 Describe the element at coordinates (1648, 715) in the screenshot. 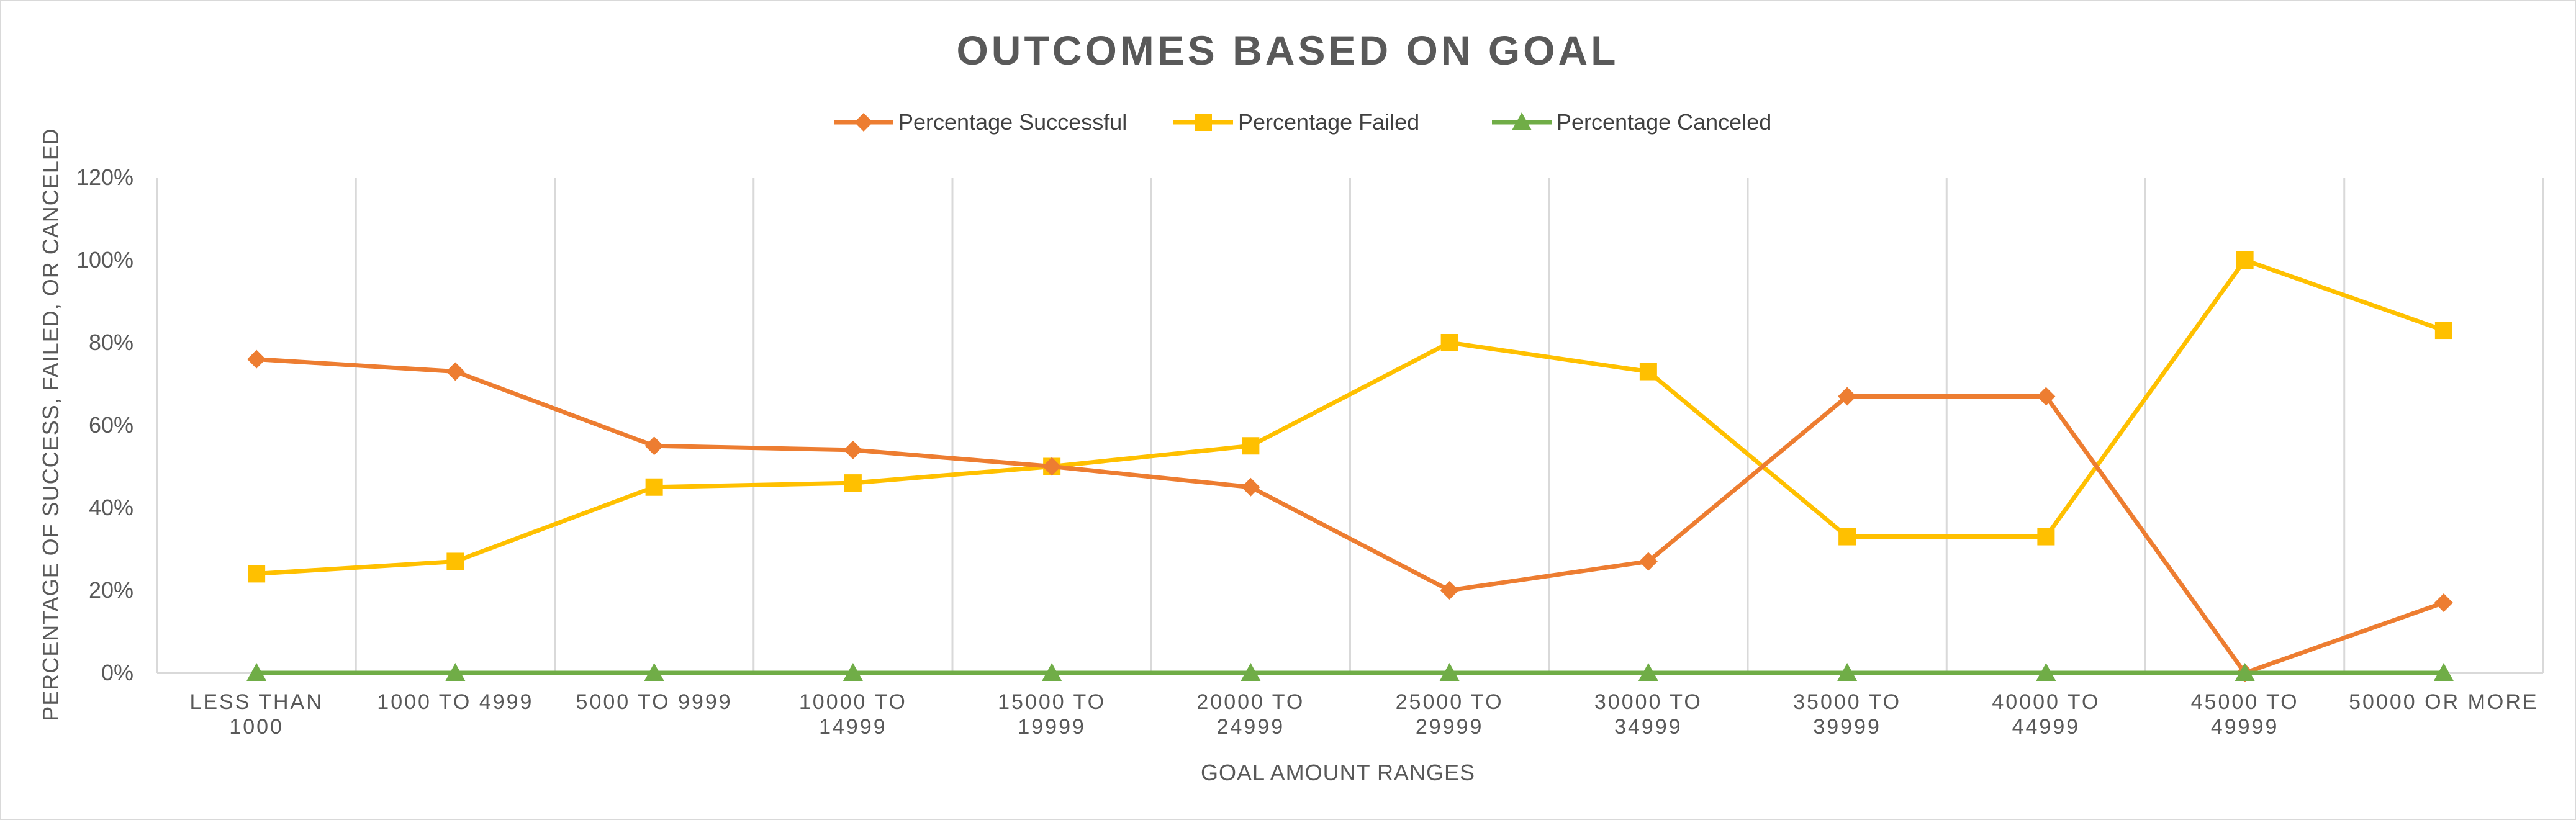

I see `x-tick-label: 30000 TO 34999` at that location.